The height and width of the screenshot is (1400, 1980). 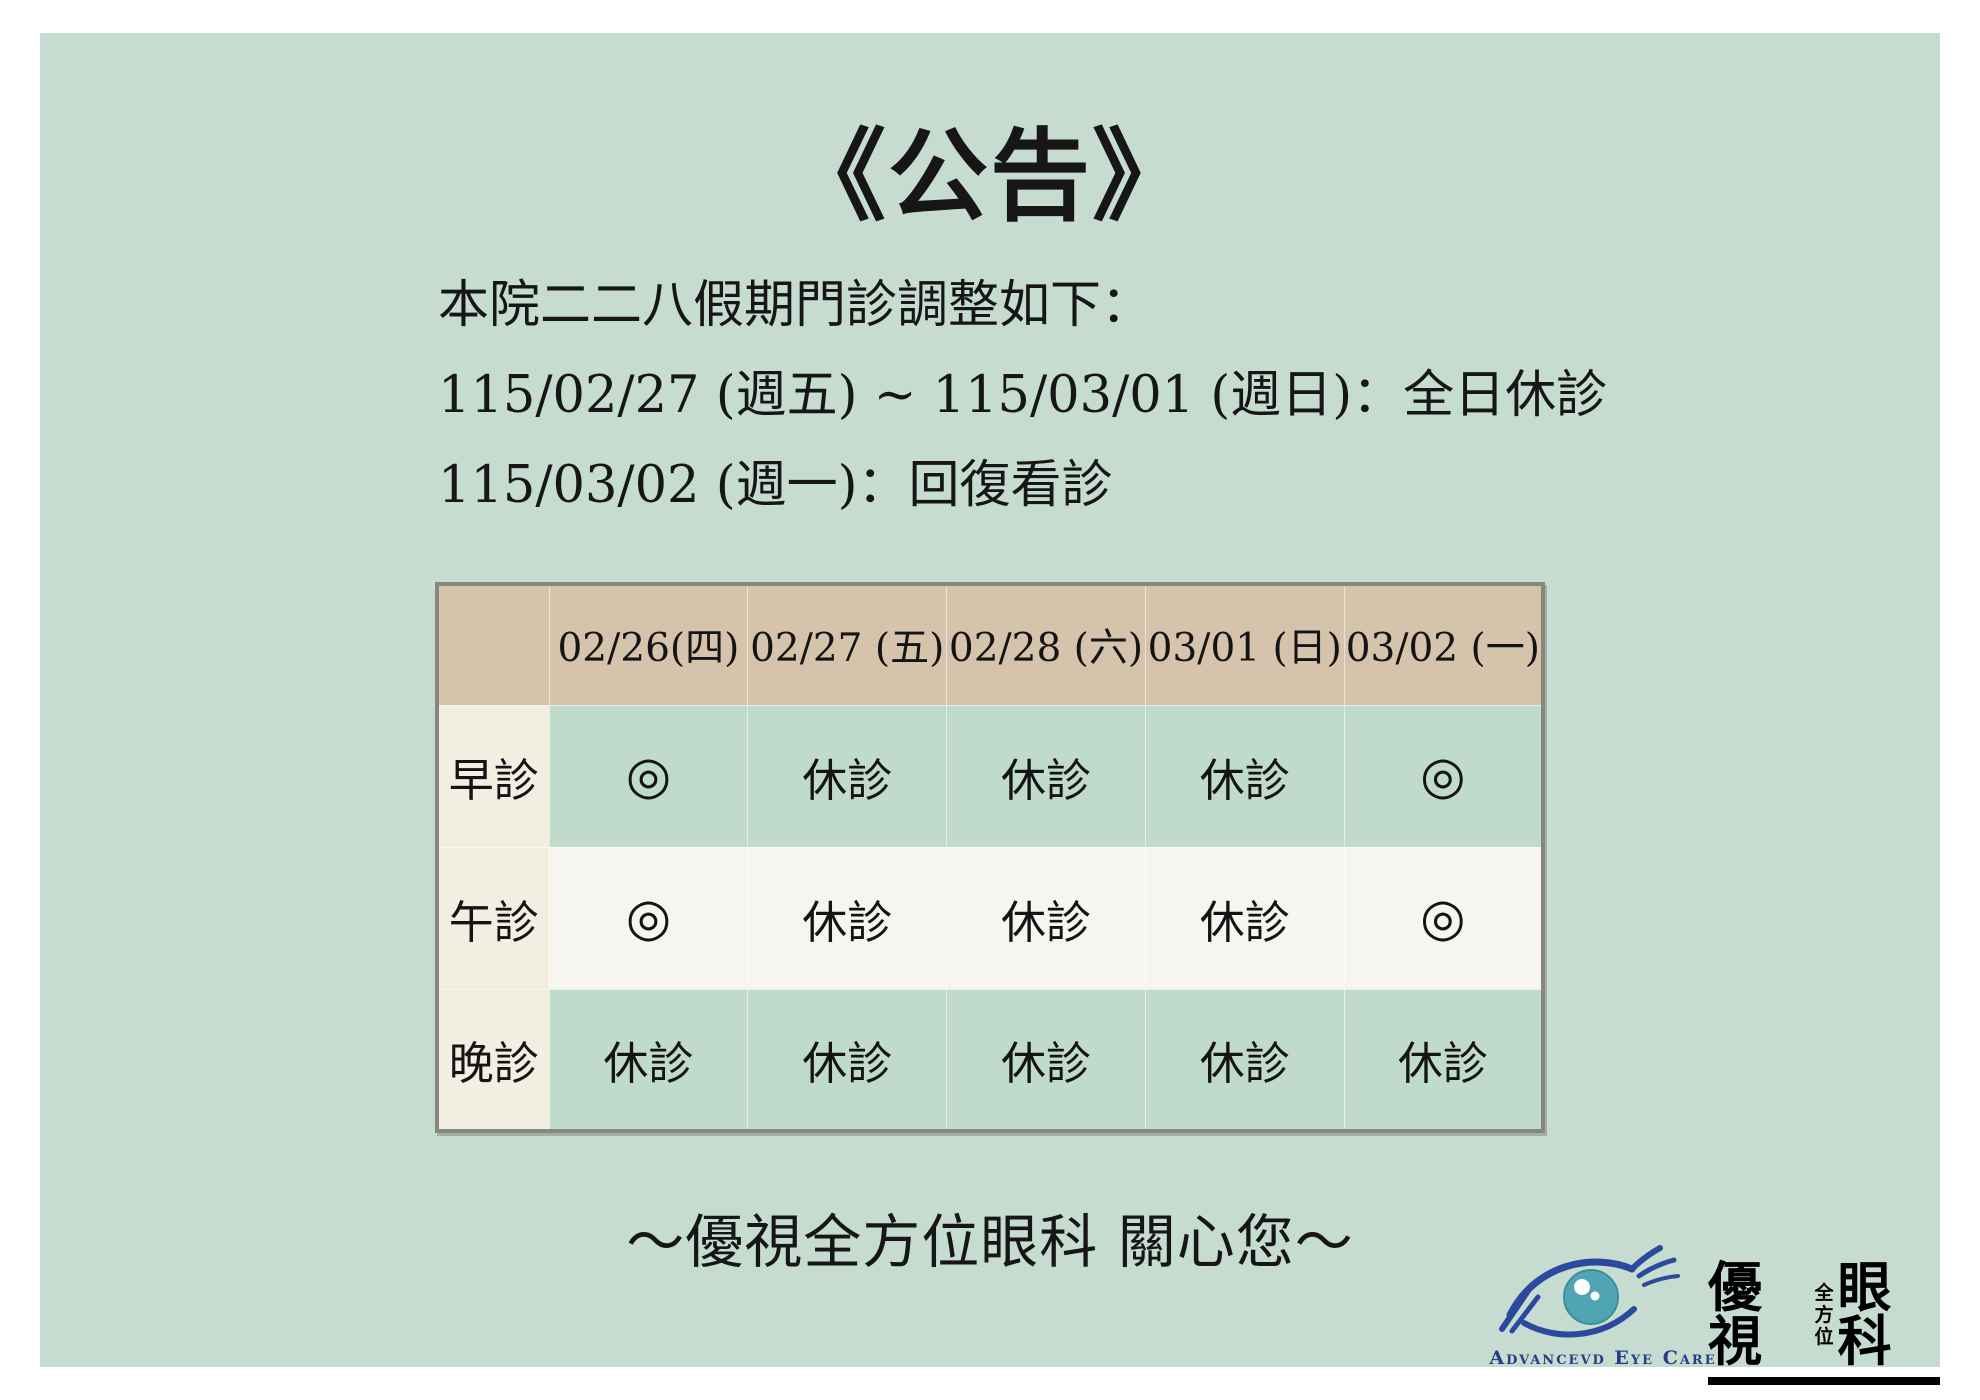 What do you see at coordinates (990, 1242) in the screenshot?
I see `footer-message: ～優視全方位眼科 關心您～` at bounding box center [990, 1242].